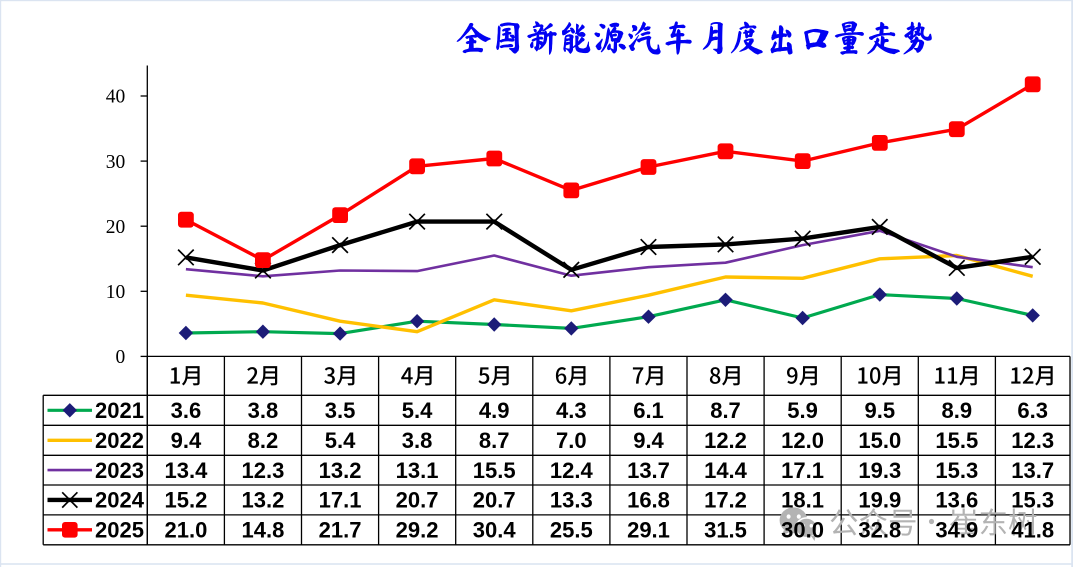  Describe the element at coordinates (879, 500) in the screenshot. I see `svg-text: 19.9` at that location.